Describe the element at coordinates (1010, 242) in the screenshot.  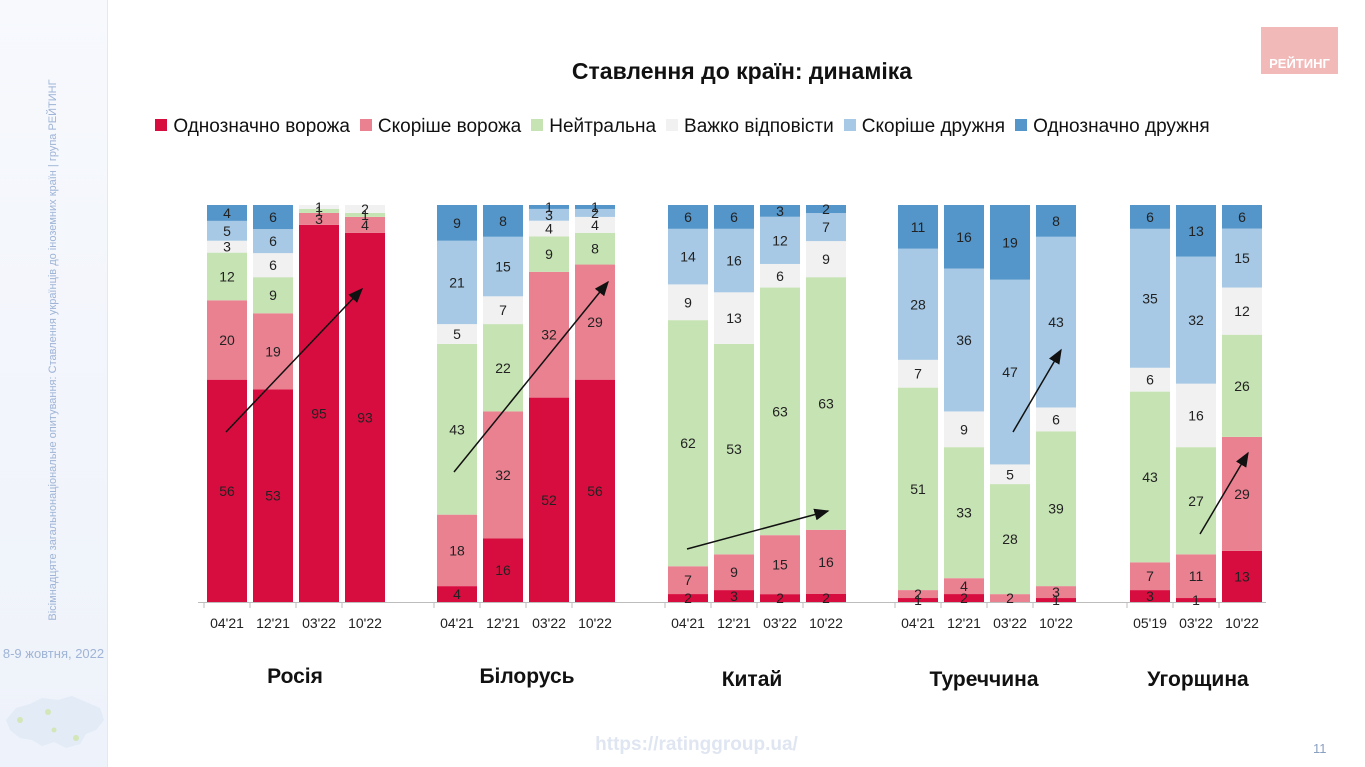
I see `data-label: 19` at that location.